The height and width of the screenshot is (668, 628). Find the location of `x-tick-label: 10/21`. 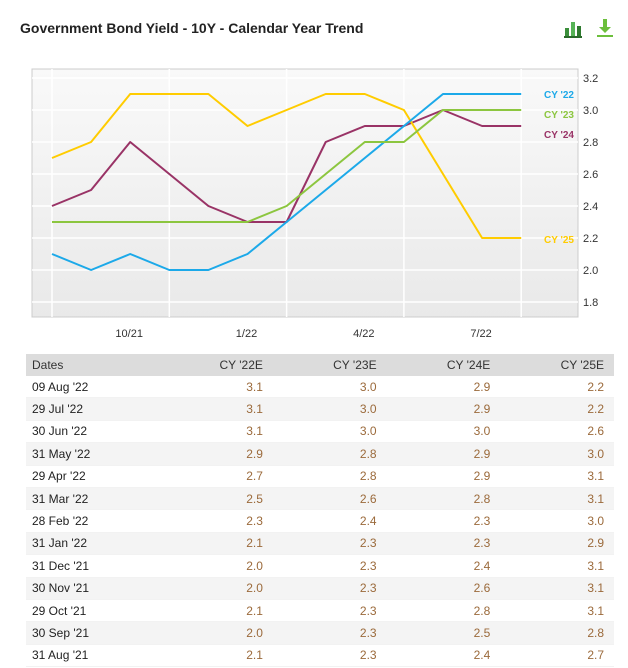

x-tick-label: 10/21 is located at coordinates (129, 334).